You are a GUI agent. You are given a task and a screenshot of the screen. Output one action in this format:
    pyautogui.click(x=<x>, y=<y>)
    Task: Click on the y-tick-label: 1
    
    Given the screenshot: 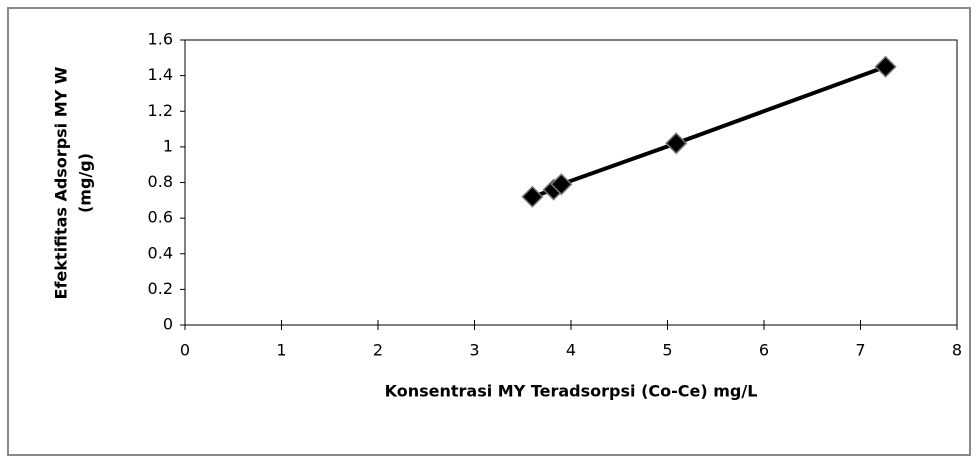 What is the action you would take?
    pyautogui.click(x=168, y=145)
    